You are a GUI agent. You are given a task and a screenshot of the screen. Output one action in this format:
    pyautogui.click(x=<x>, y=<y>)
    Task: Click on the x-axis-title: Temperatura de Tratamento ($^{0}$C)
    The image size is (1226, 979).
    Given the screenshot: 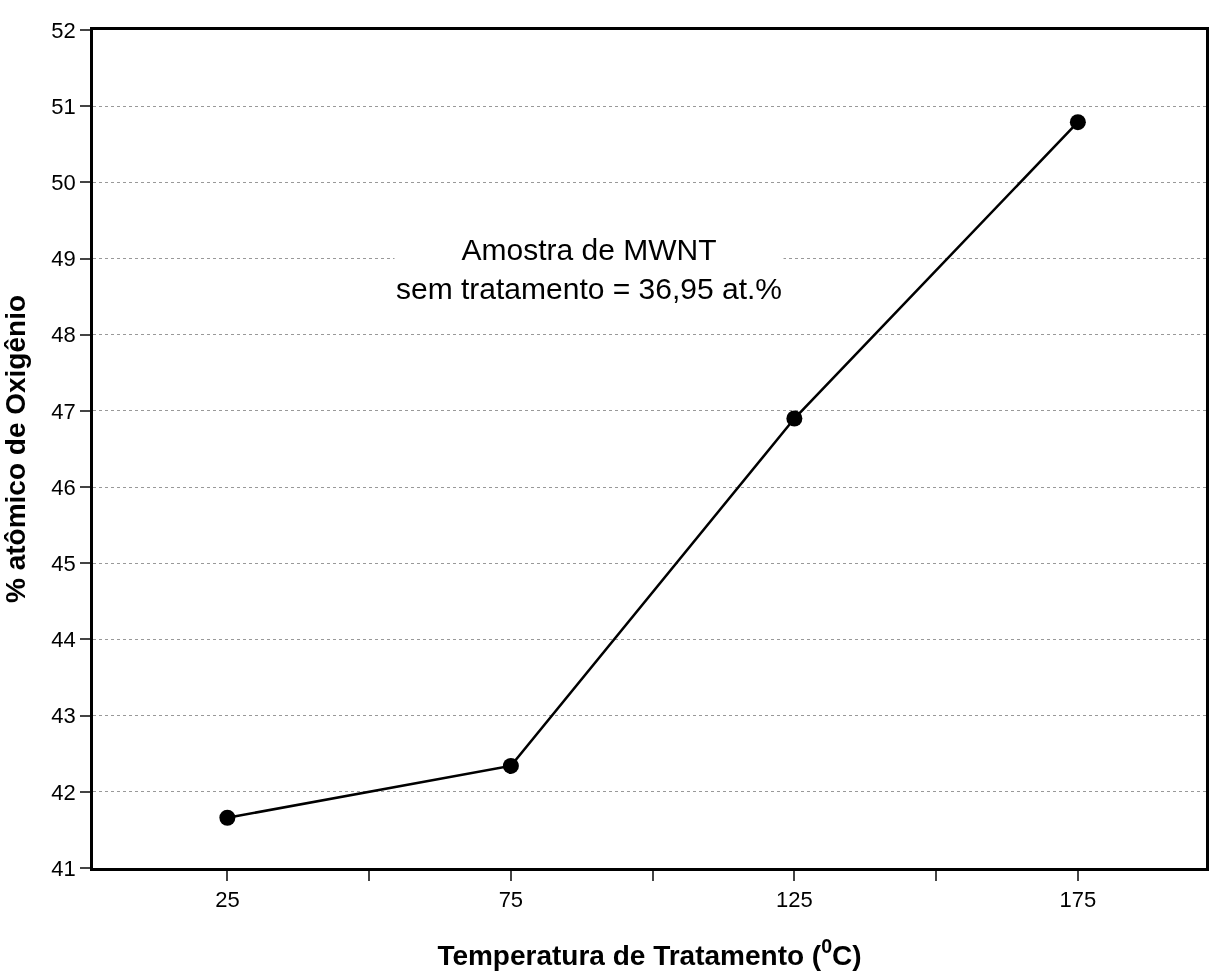 What is the action you would take?
    pyautogui.click(x=649, y=953)
    